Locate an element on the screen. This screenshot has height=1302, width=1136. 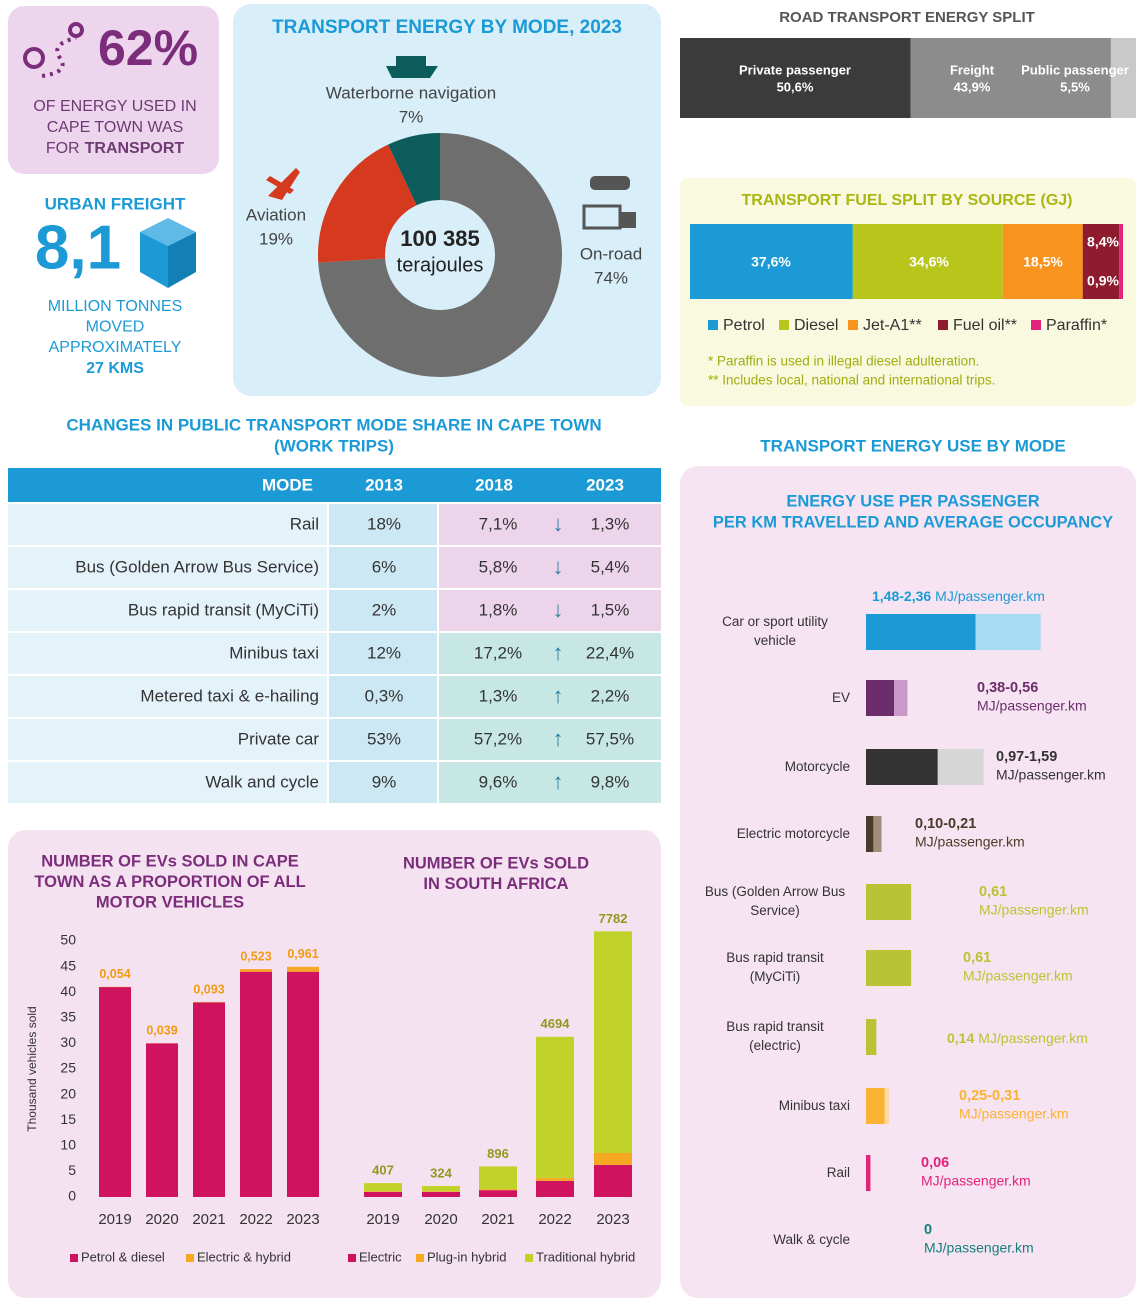
cell: 53% is located at coordinates (384, 738).